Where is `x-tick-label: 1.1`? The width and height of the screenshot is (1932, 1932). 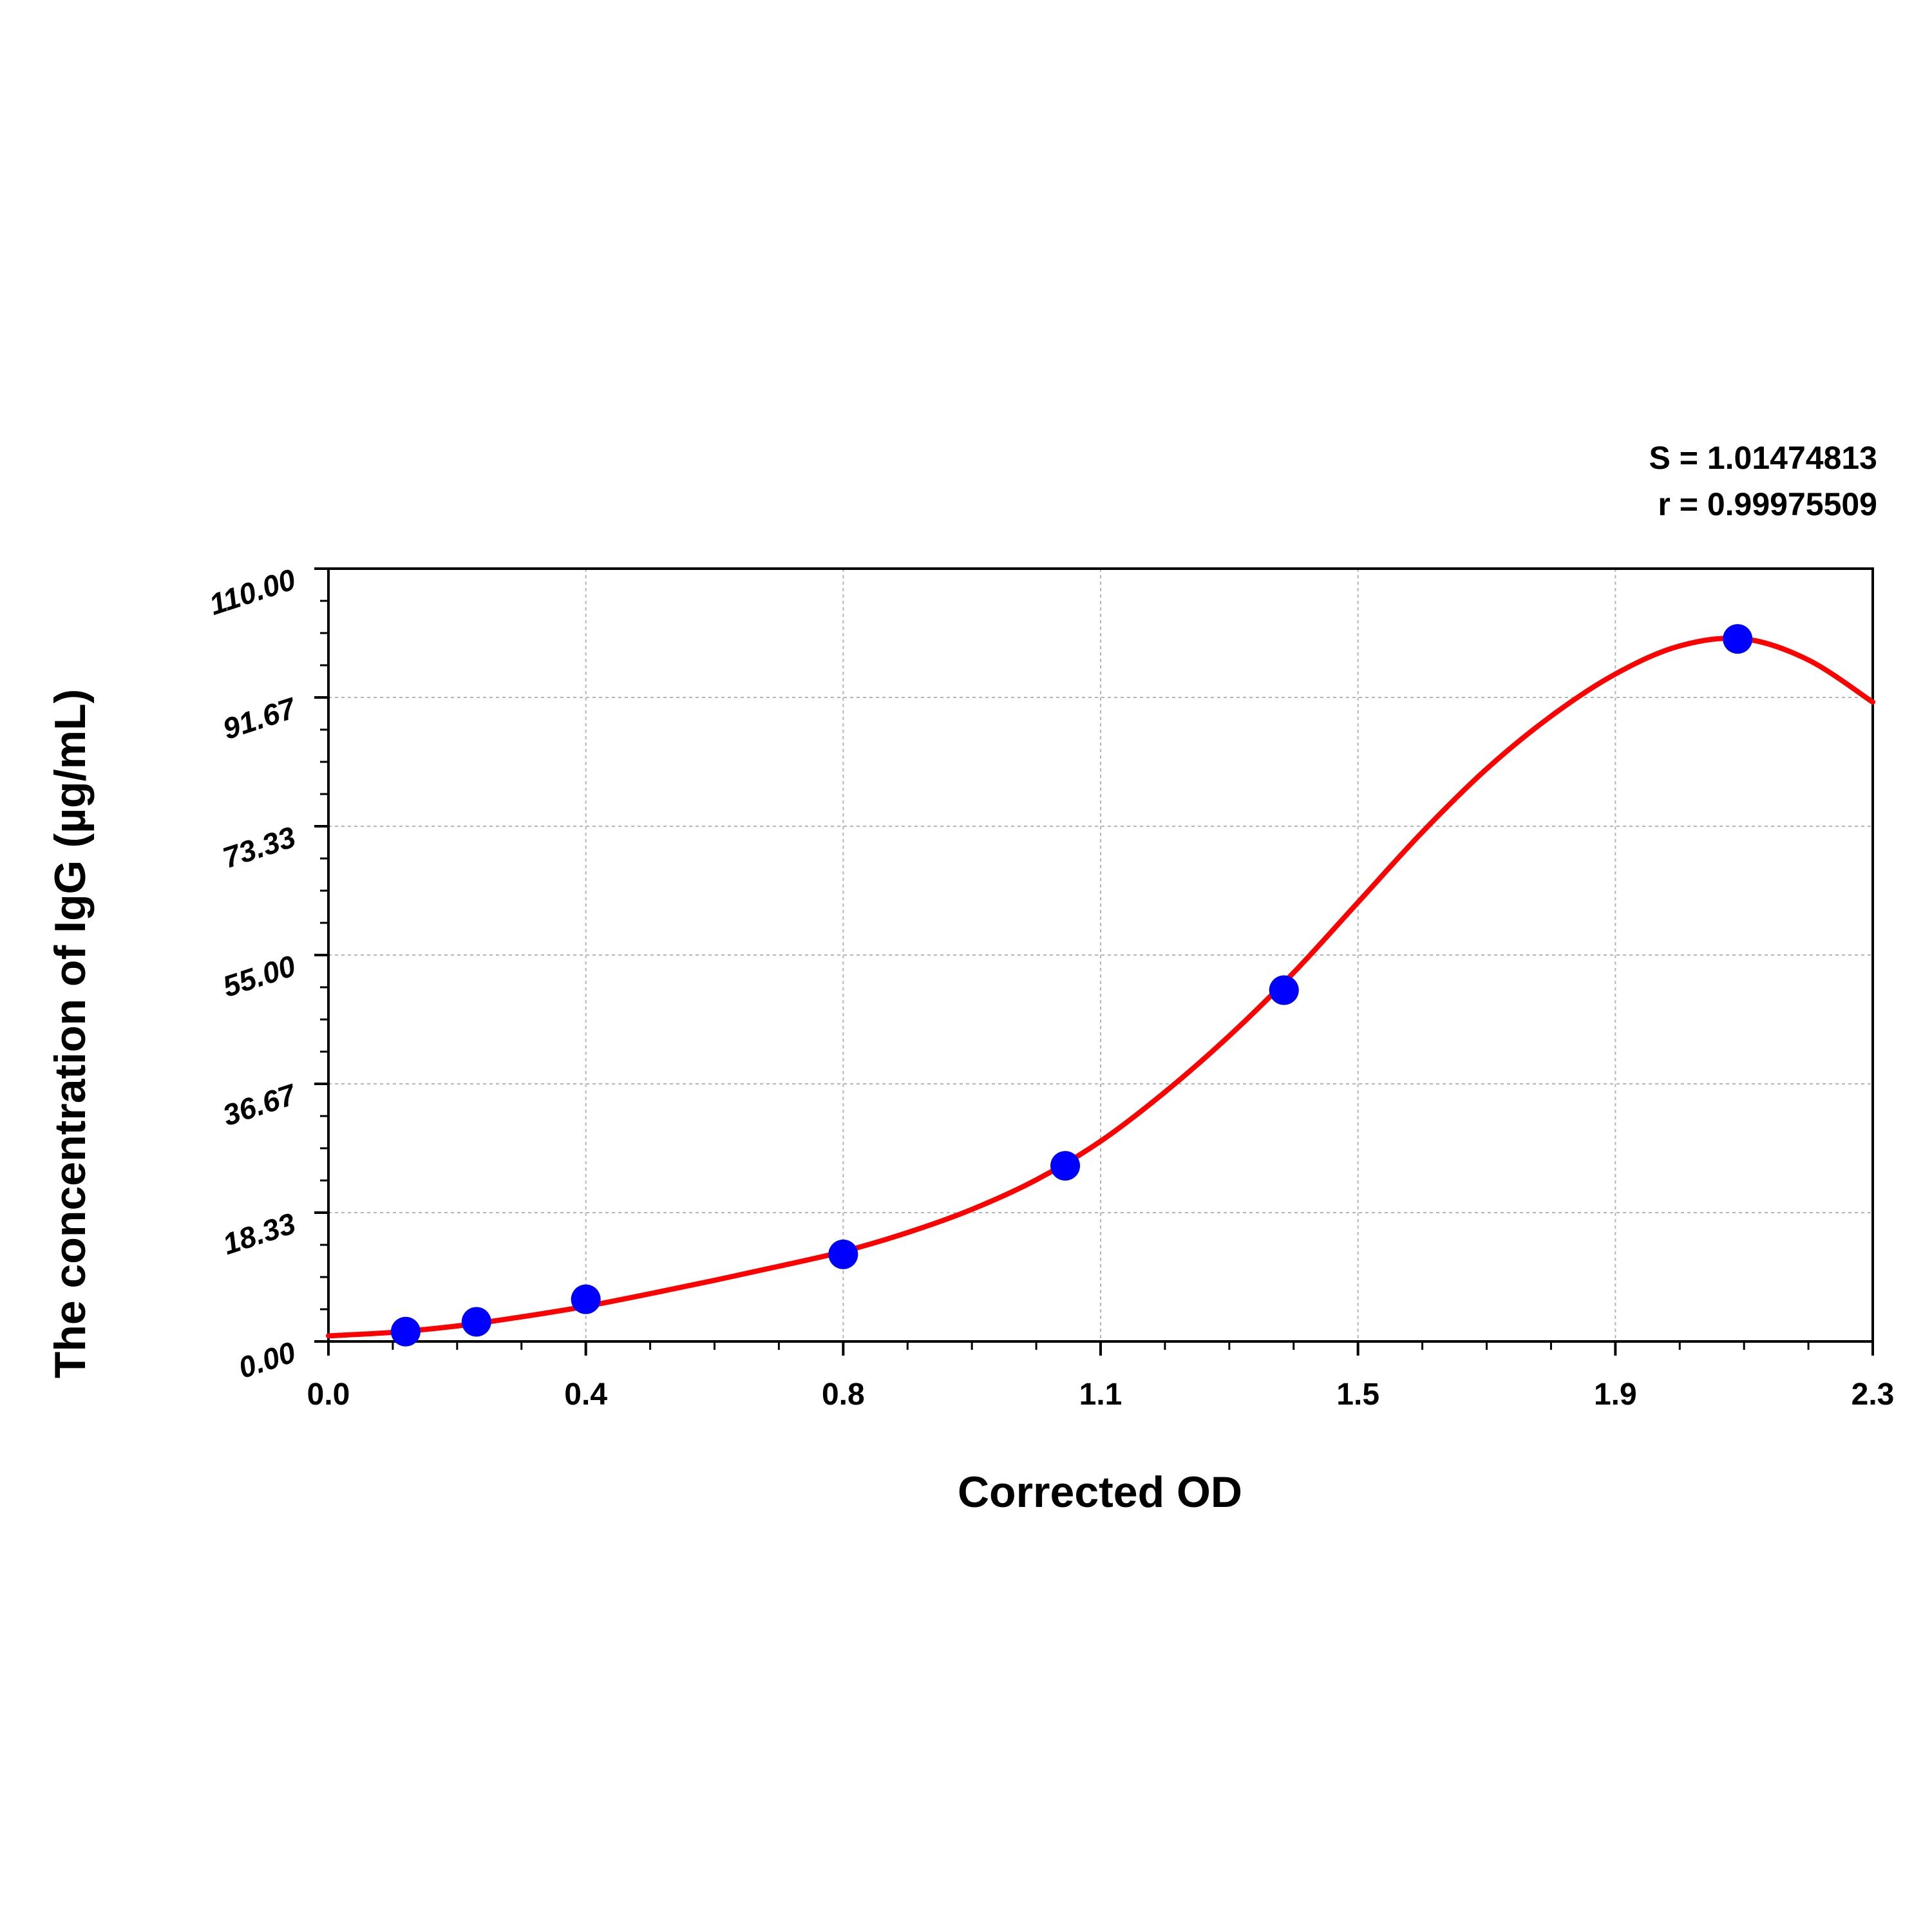
x-tick-label: 1.1 is located at coordinates (1100, 1395).